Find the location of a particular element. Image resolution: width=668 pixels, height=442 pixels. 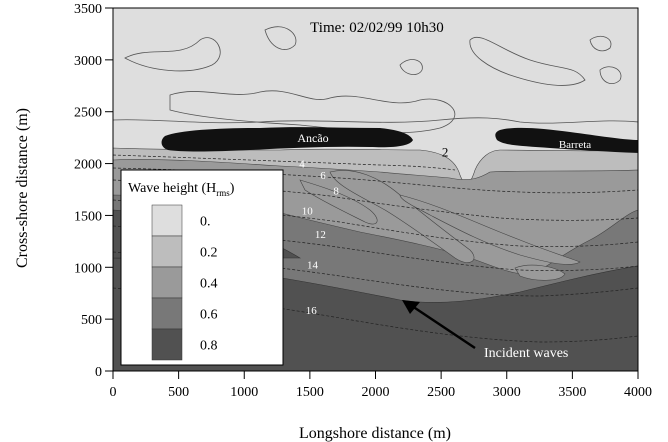

x-tick-label: 1500 is located at coordinates (310, 392).